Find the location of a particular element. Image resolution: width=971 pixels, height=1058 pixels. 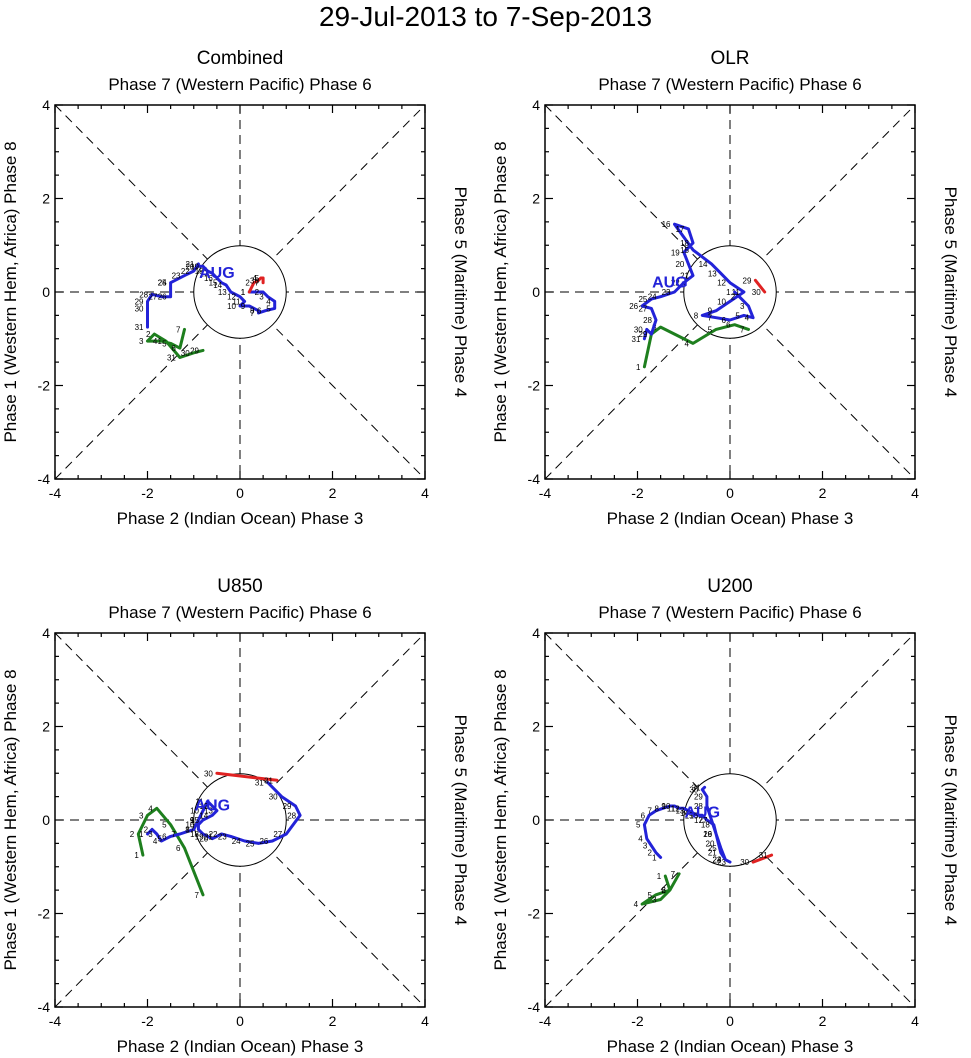

panel1-day-label: 10 is located at coordinates (721, 301).